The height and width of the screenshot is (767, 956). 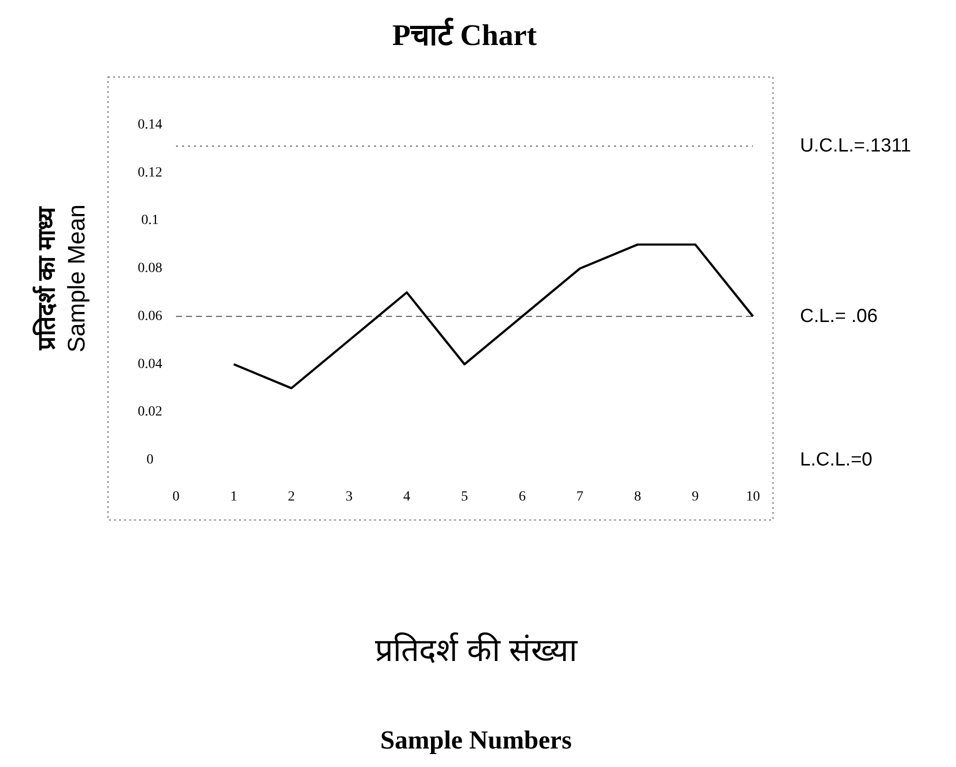 I want to click on text: प्रतिदर्श की संख्या Sample Numbers, so click(x=476, y=693).